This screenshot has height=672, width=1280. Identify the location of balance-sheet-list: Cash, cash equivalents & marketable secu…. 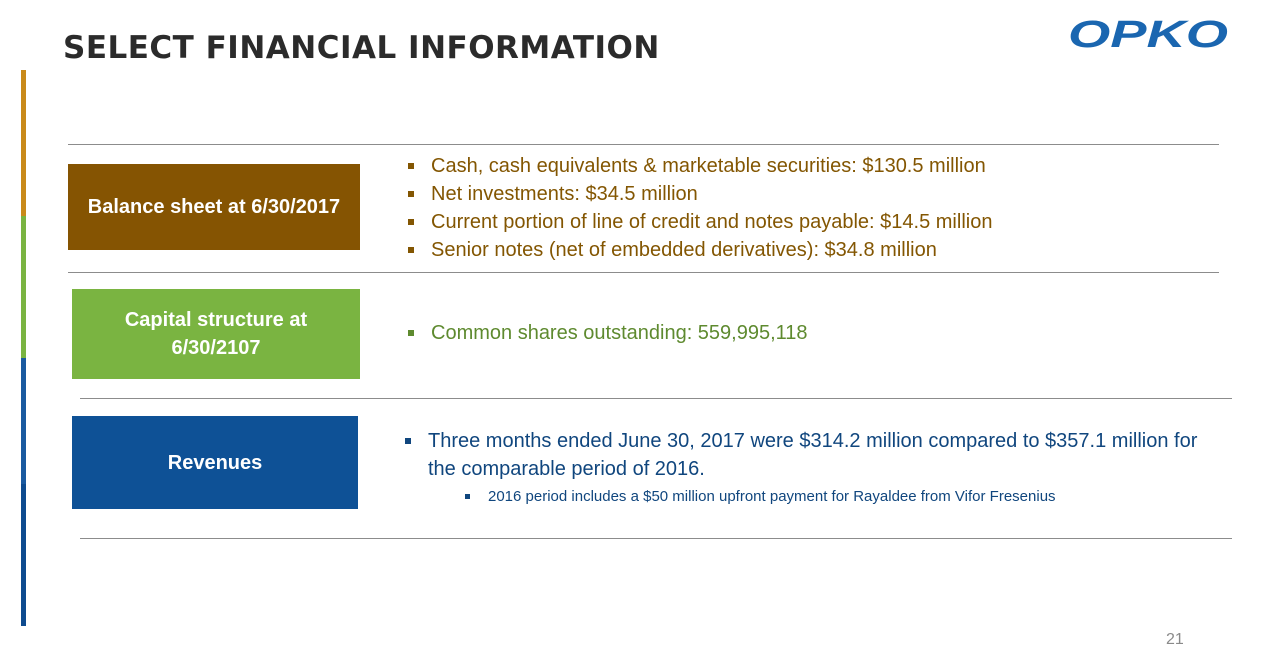
(699, 208).